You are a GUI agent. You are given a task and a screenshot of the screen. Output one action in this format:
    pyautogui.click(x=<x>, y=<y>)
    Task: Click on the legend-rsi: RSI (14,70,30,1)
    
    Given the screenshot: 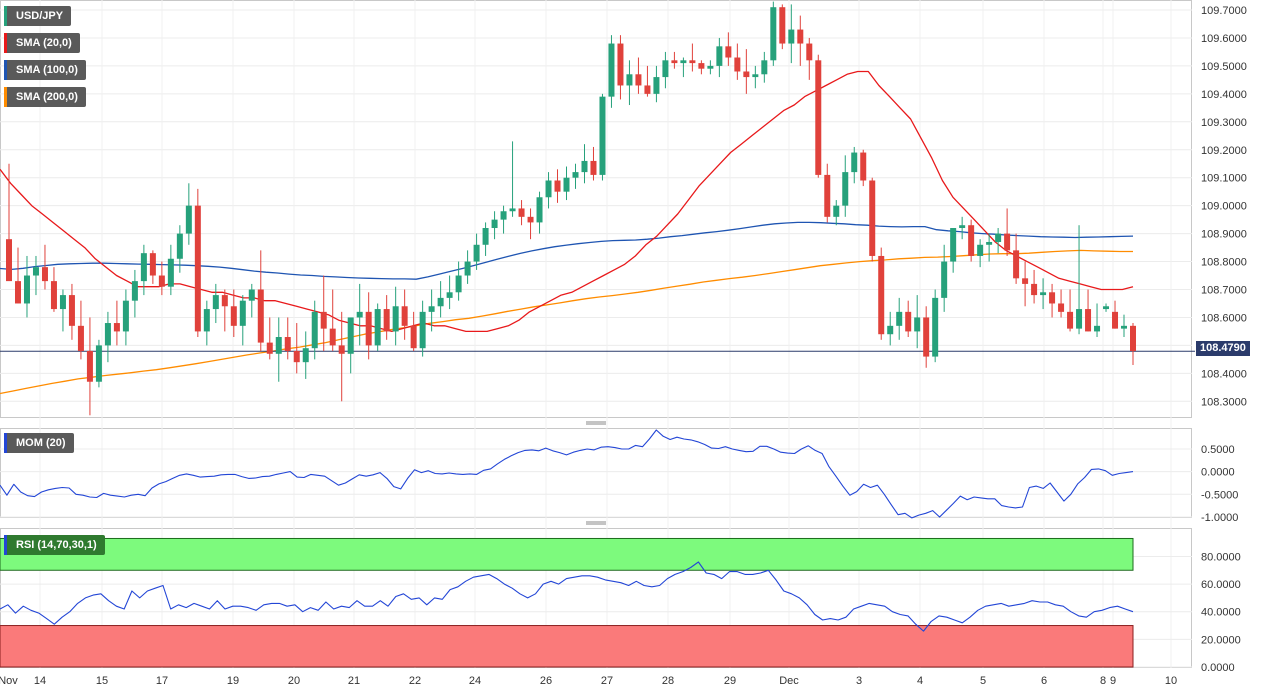 What is the action you would take?
    pyautogui.click(x=54, y=545)
    